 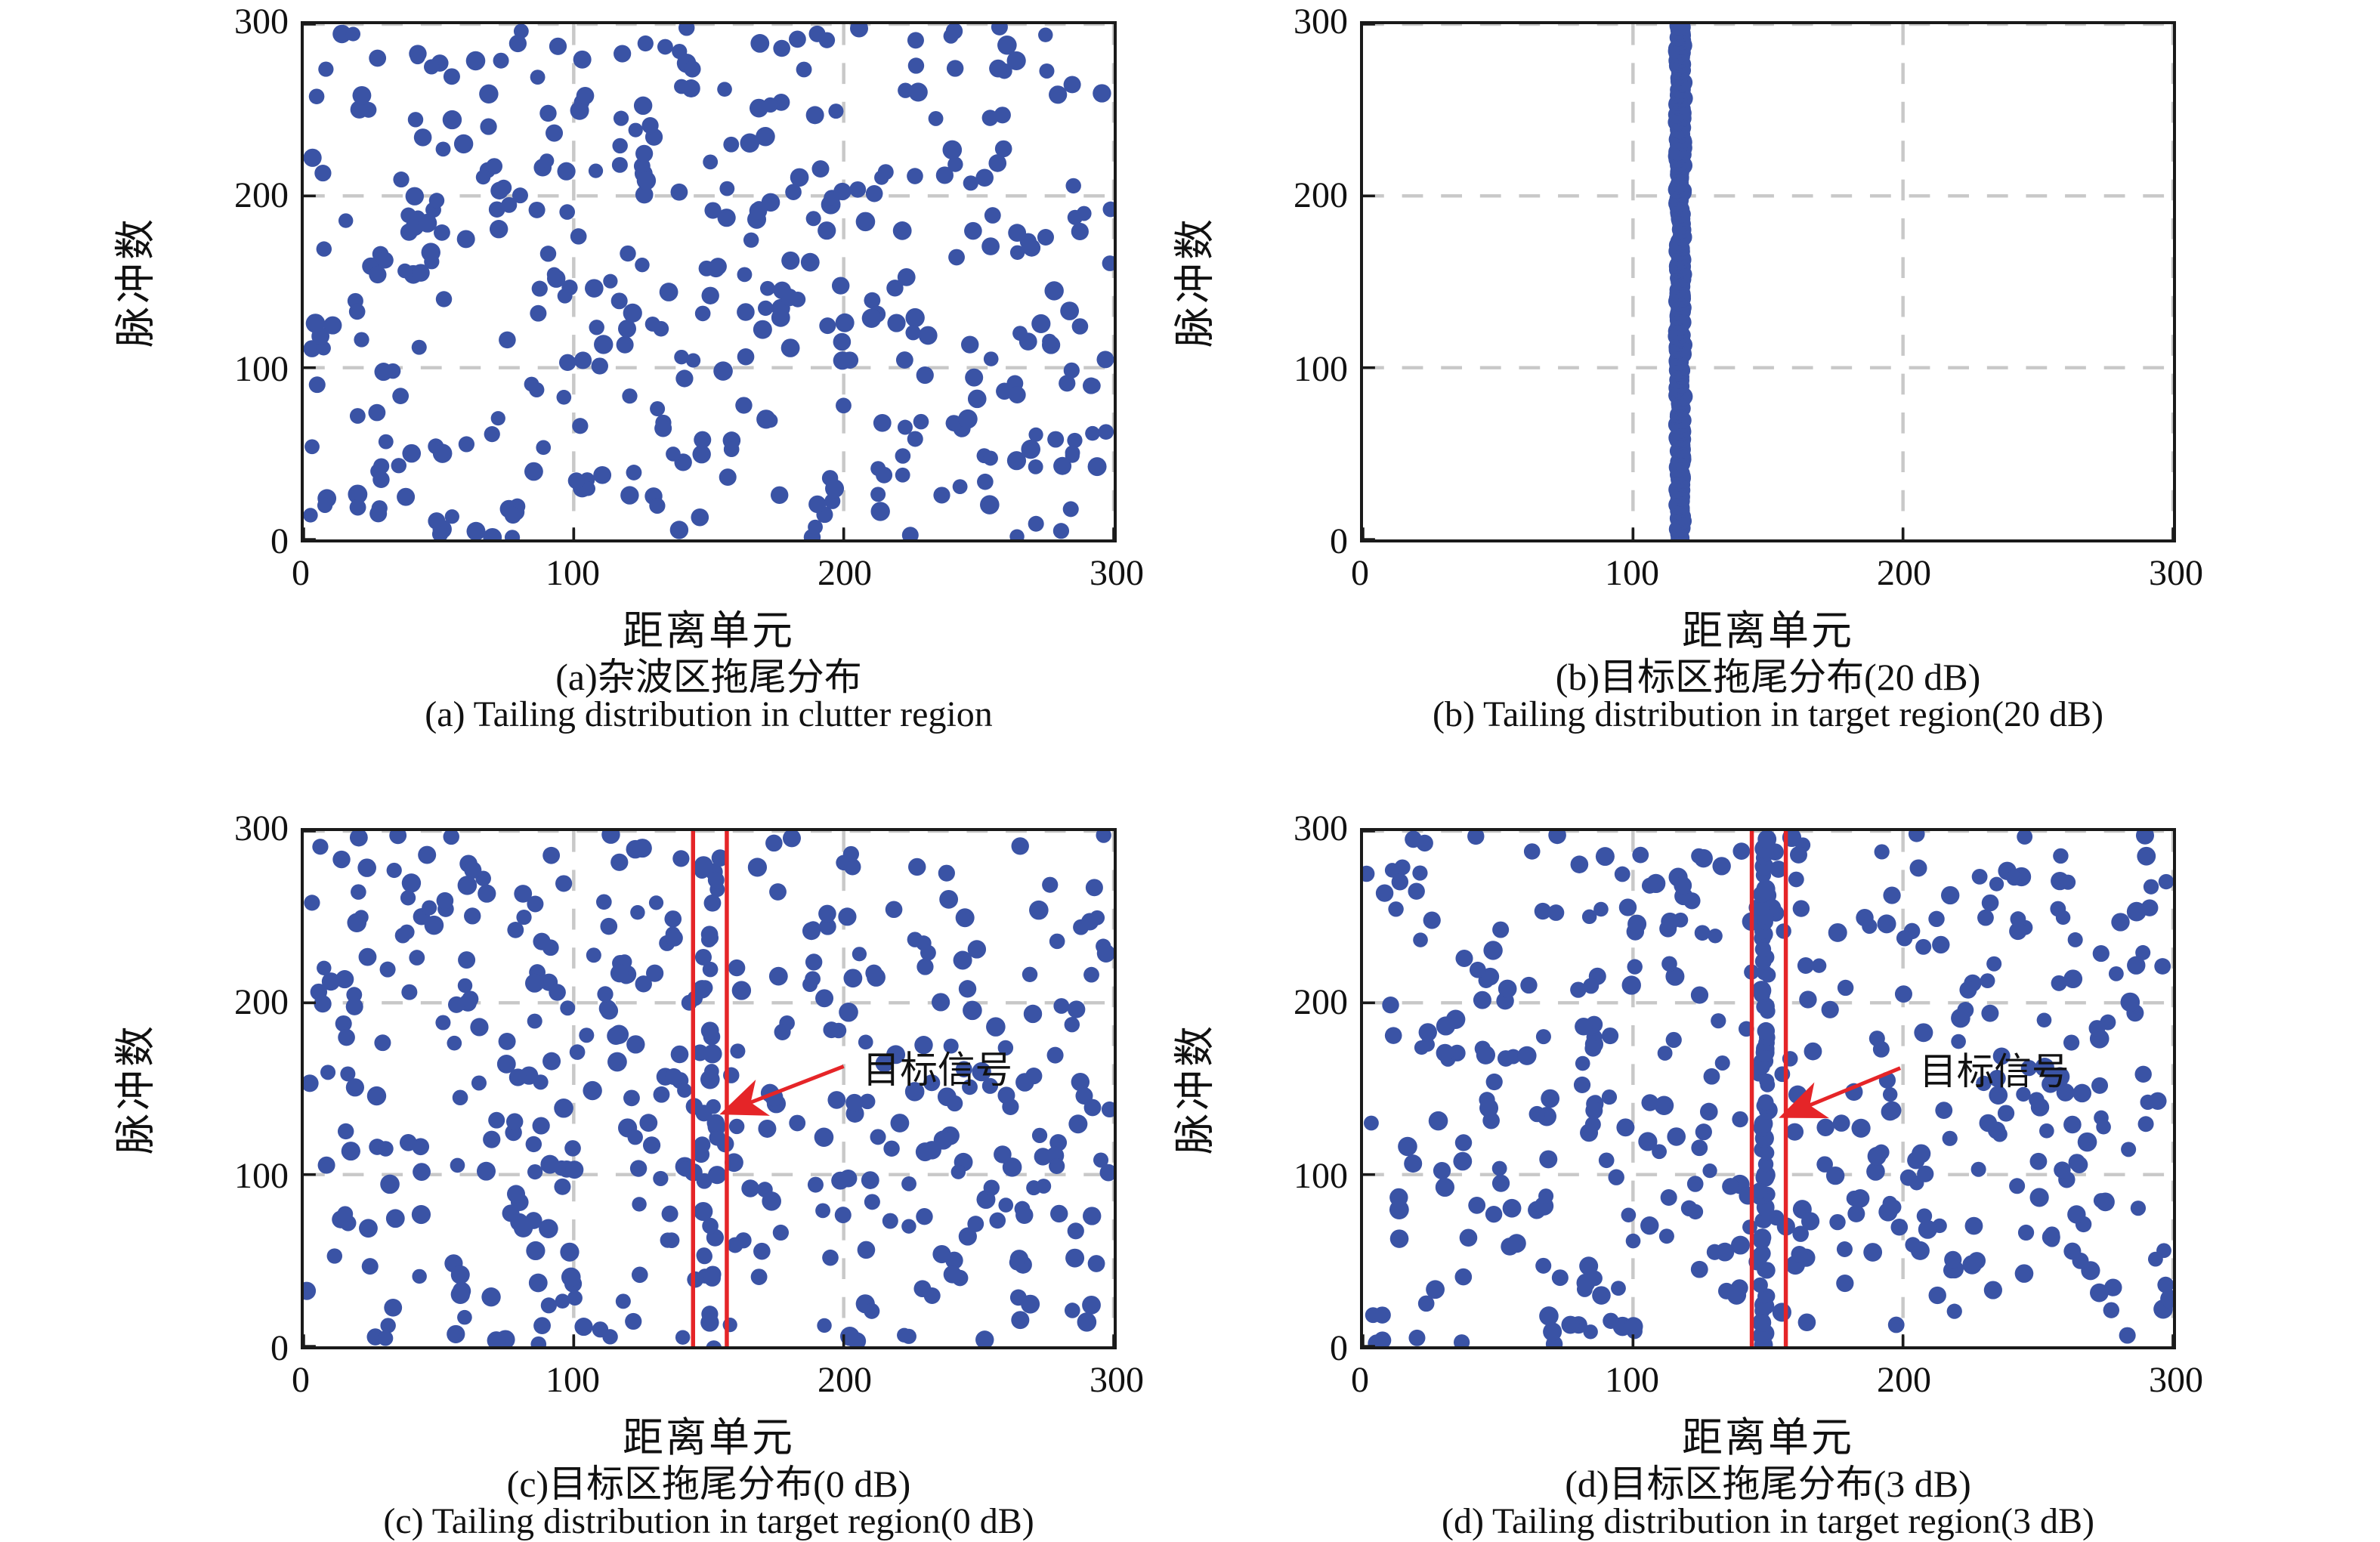 I want to click on plot-frame-c: 目标信号, so click(x=709, y=1088).